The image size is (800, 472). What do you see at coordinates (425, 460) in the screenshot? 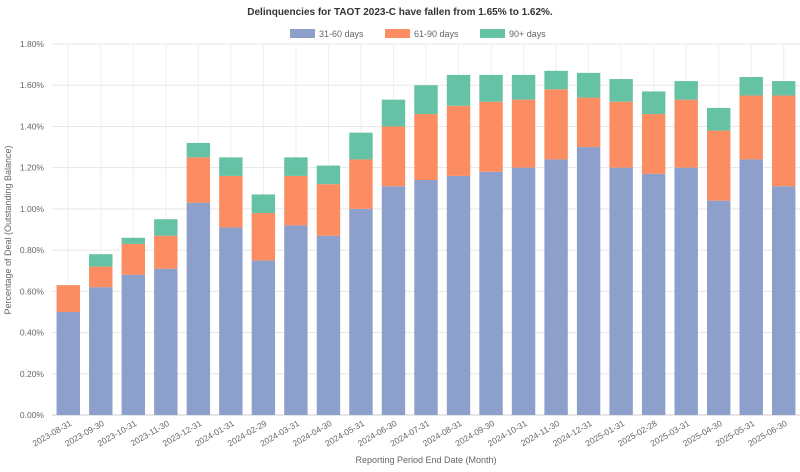
I see `x-axis-label: Reporting Period End Date (Month)` at bounding box center [425, 460].